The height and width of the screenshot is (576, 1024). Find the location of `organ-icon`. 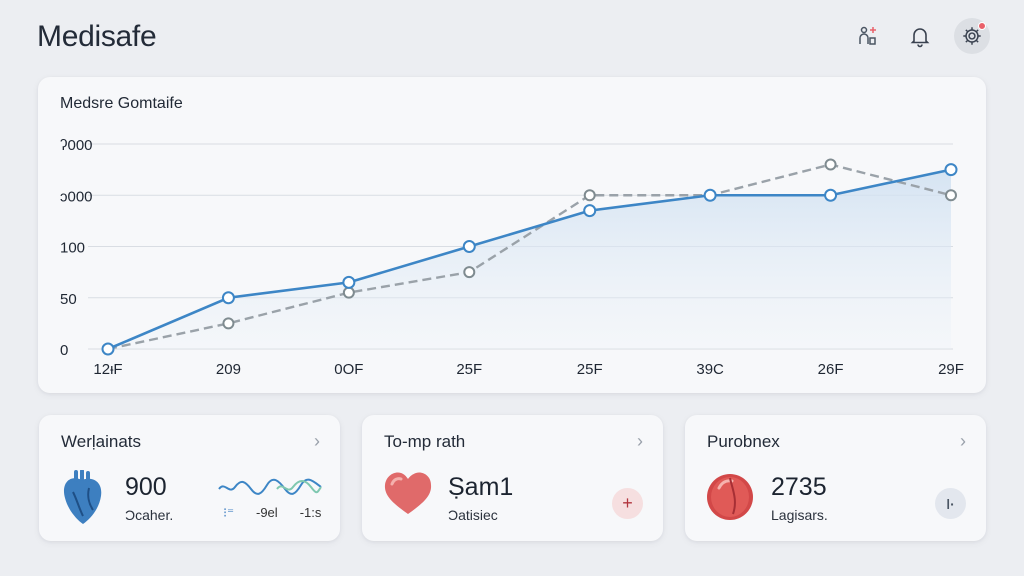

organ-icon is located at coordinates (730, 498).